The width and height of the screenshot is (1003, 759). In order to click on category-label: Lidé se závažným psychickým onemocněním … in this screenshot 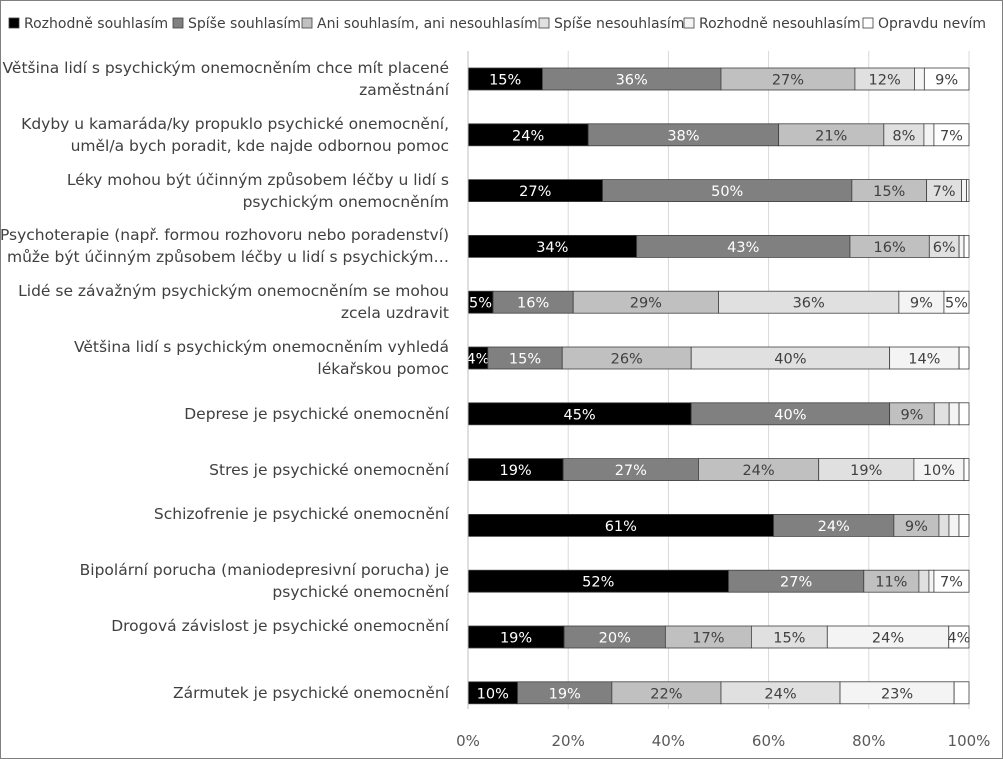, I will do `click(233, 302)`.